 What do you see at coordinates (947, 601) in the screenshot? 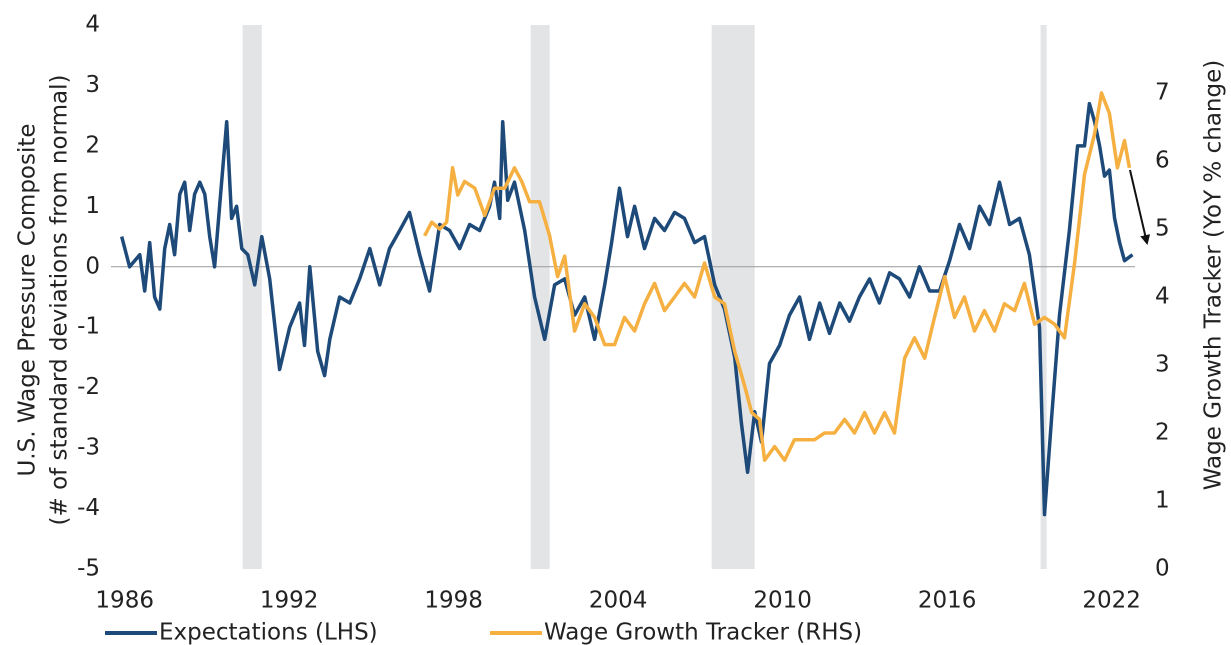
I see `x-tick-label: 2016` at bounding box center [947, 601].